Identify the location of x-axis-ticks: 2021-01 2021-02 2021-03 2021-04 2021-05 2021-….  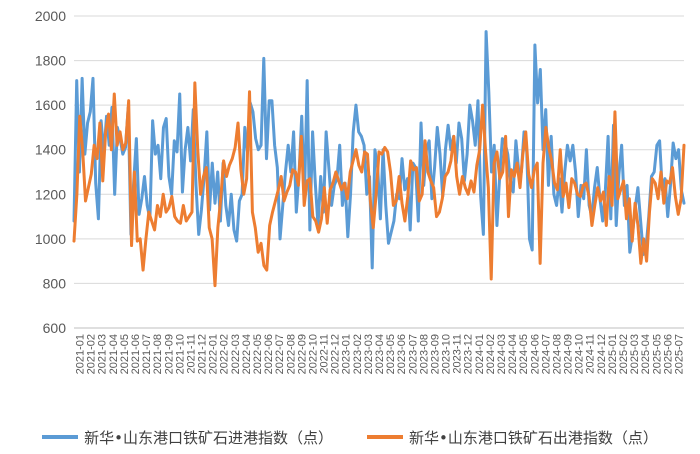
(380, 354).